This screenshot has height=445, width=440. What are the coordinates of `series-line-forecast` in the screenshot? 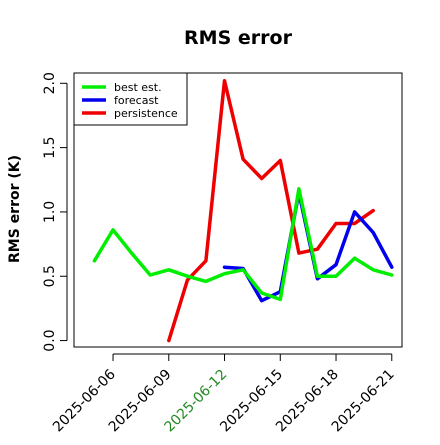 It's located at (308, 246).